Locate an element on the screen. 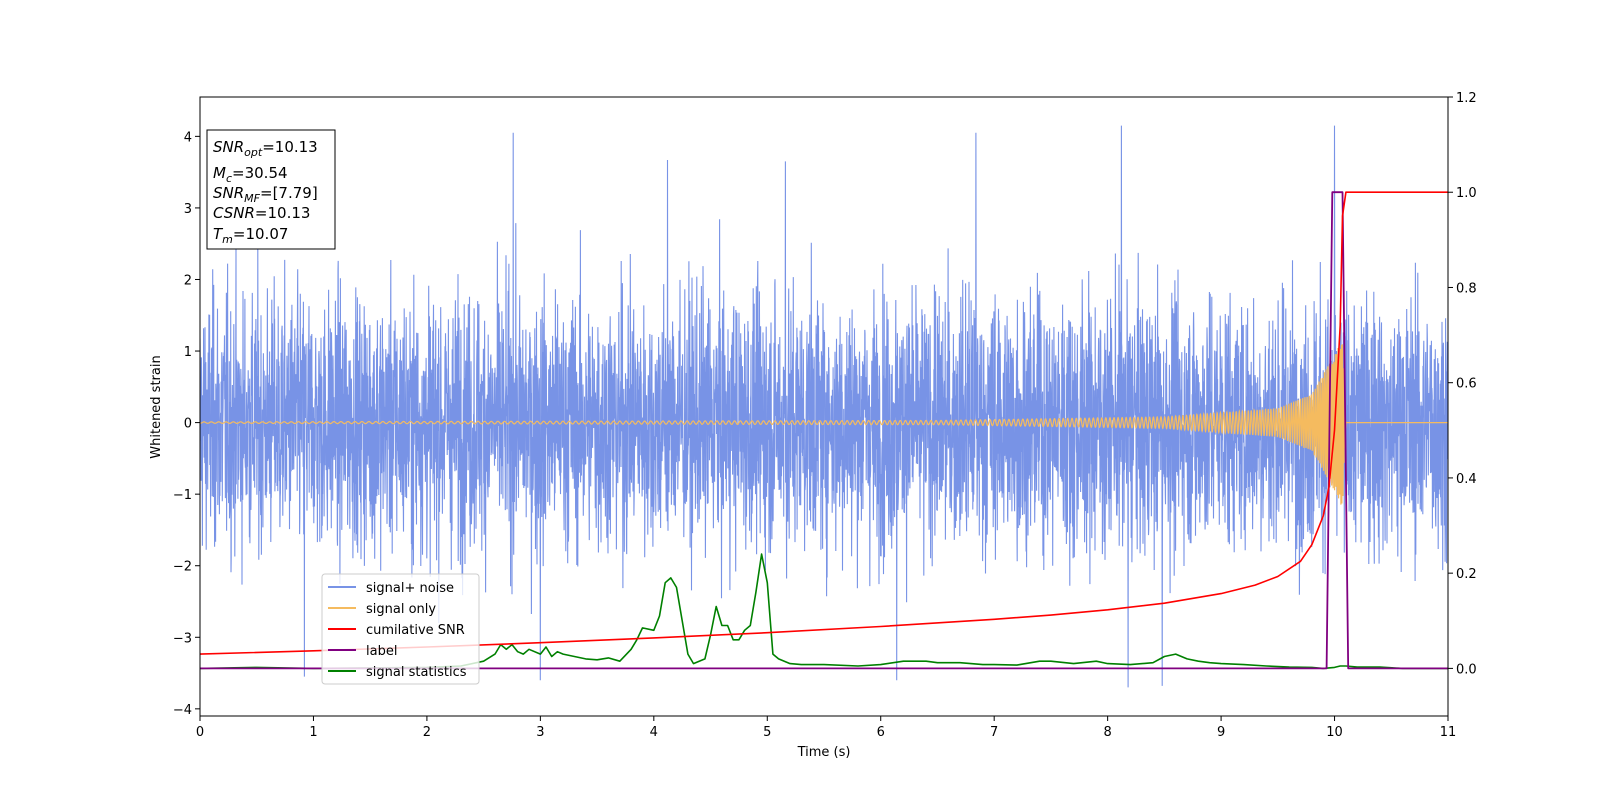 Image resolution: width=1600 pixels, height=800 pixels. info-box-line: CSNR=10.13 is located at coordinates (261, 213).